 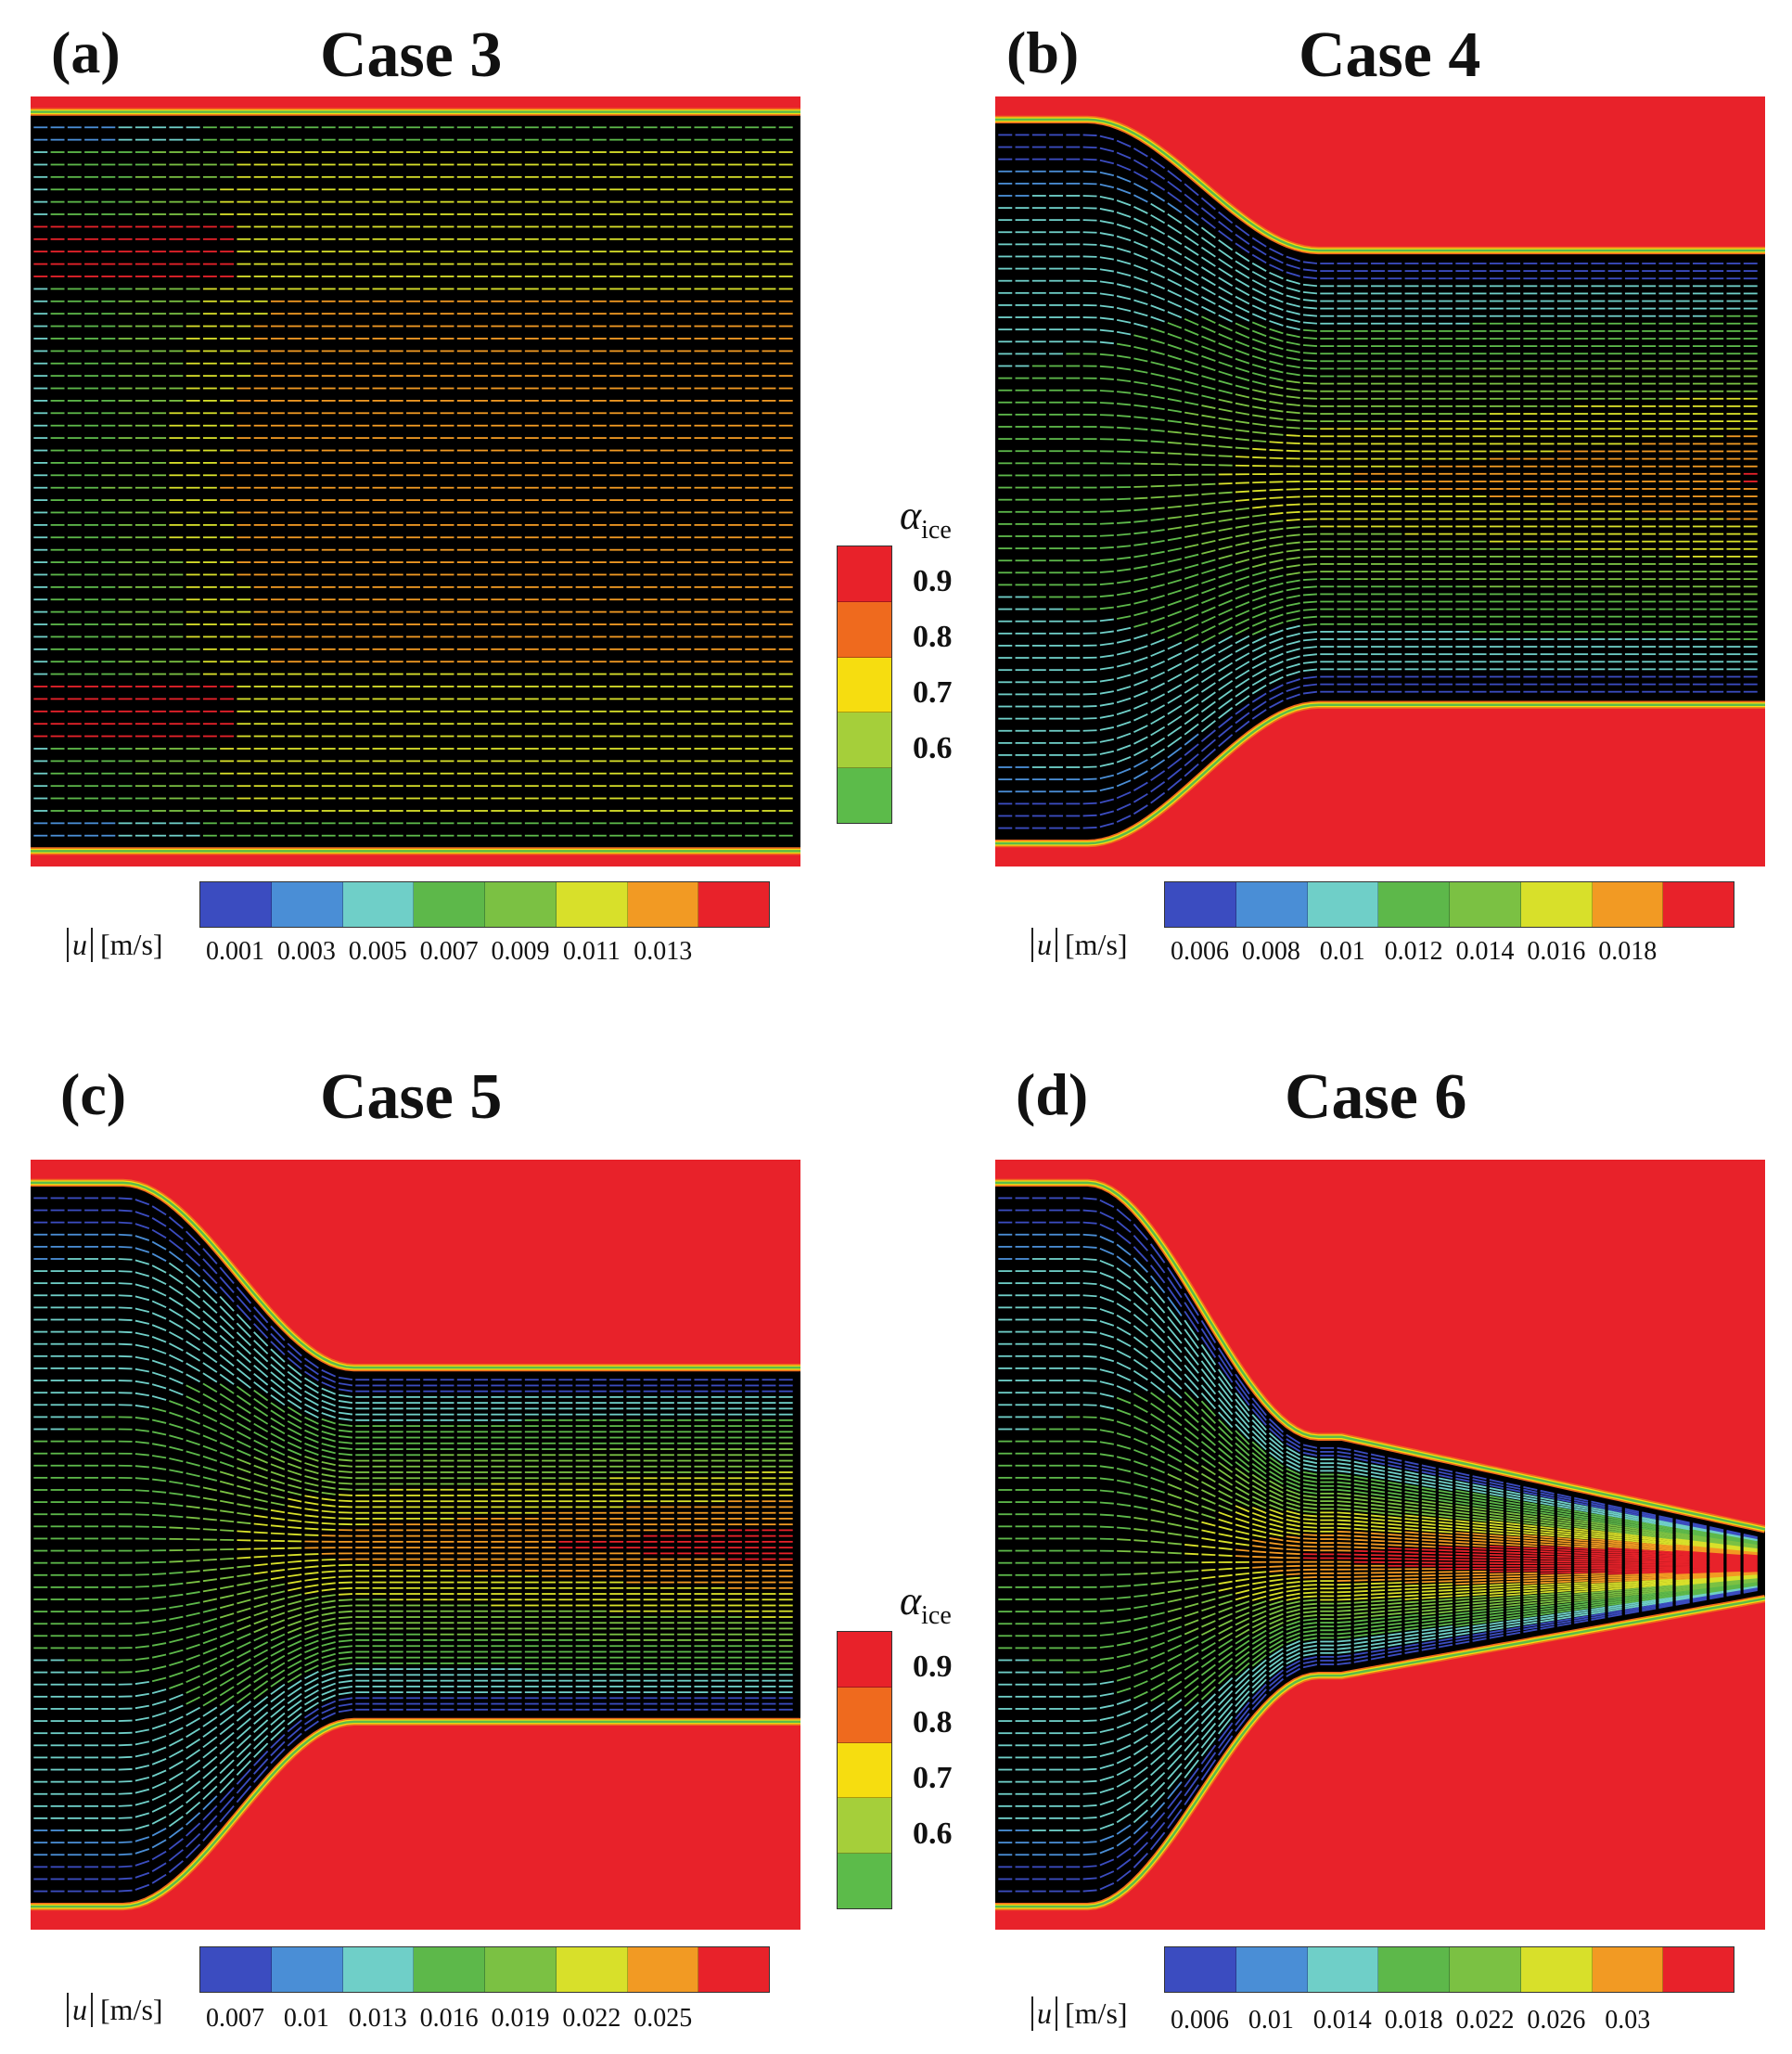 What do you see at coordinates (591, 951) in the screenshot?
I see `colorbar-tick-label: 0.011` at bounding box center [591, 951].